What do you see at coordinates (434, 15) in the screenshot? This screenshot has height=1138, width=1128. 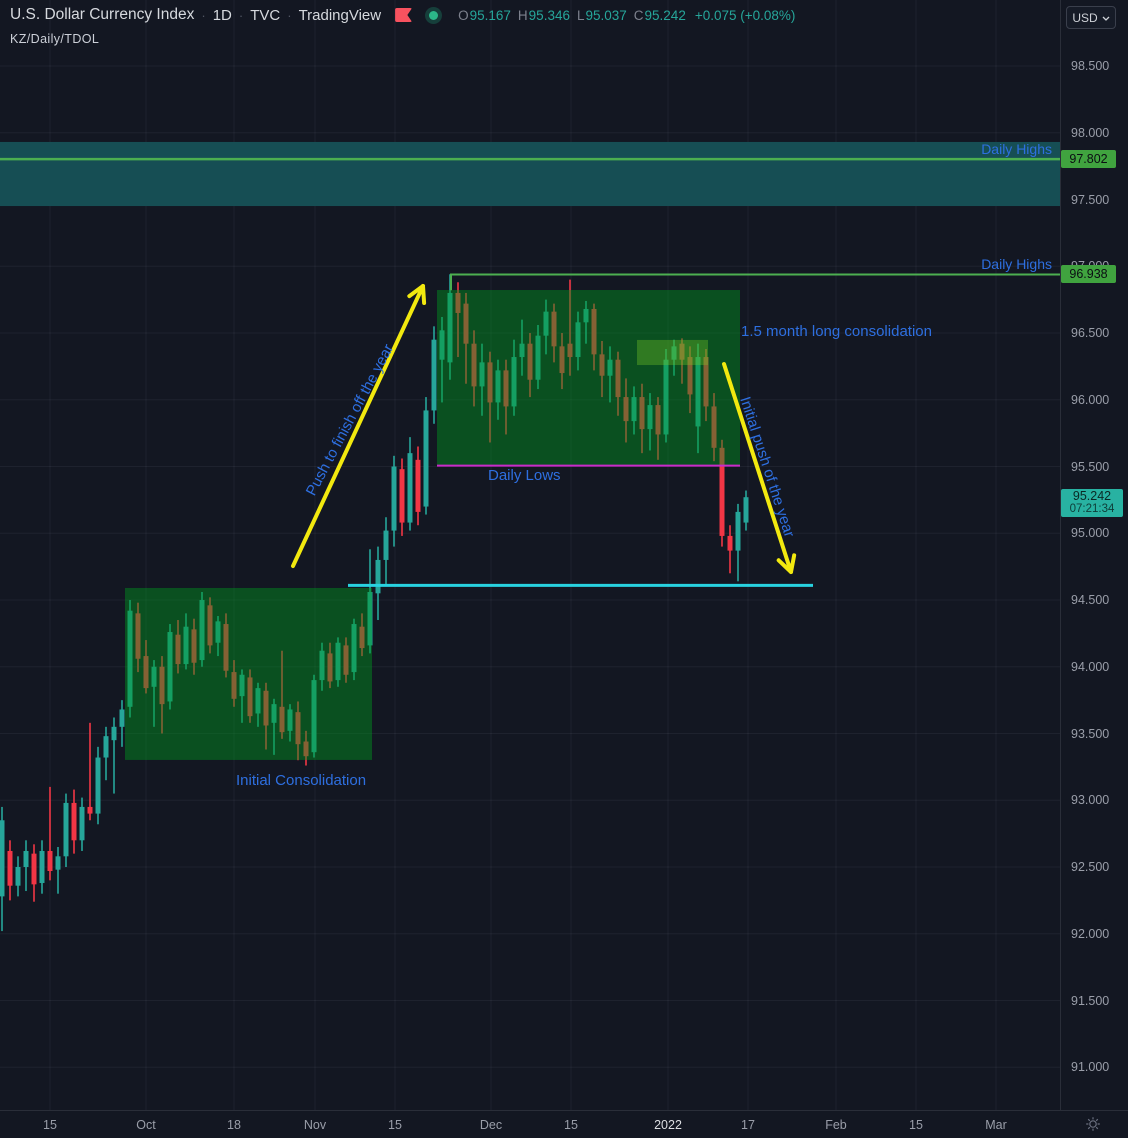 I see `market-status-icon` at bounding box center [434, 15].